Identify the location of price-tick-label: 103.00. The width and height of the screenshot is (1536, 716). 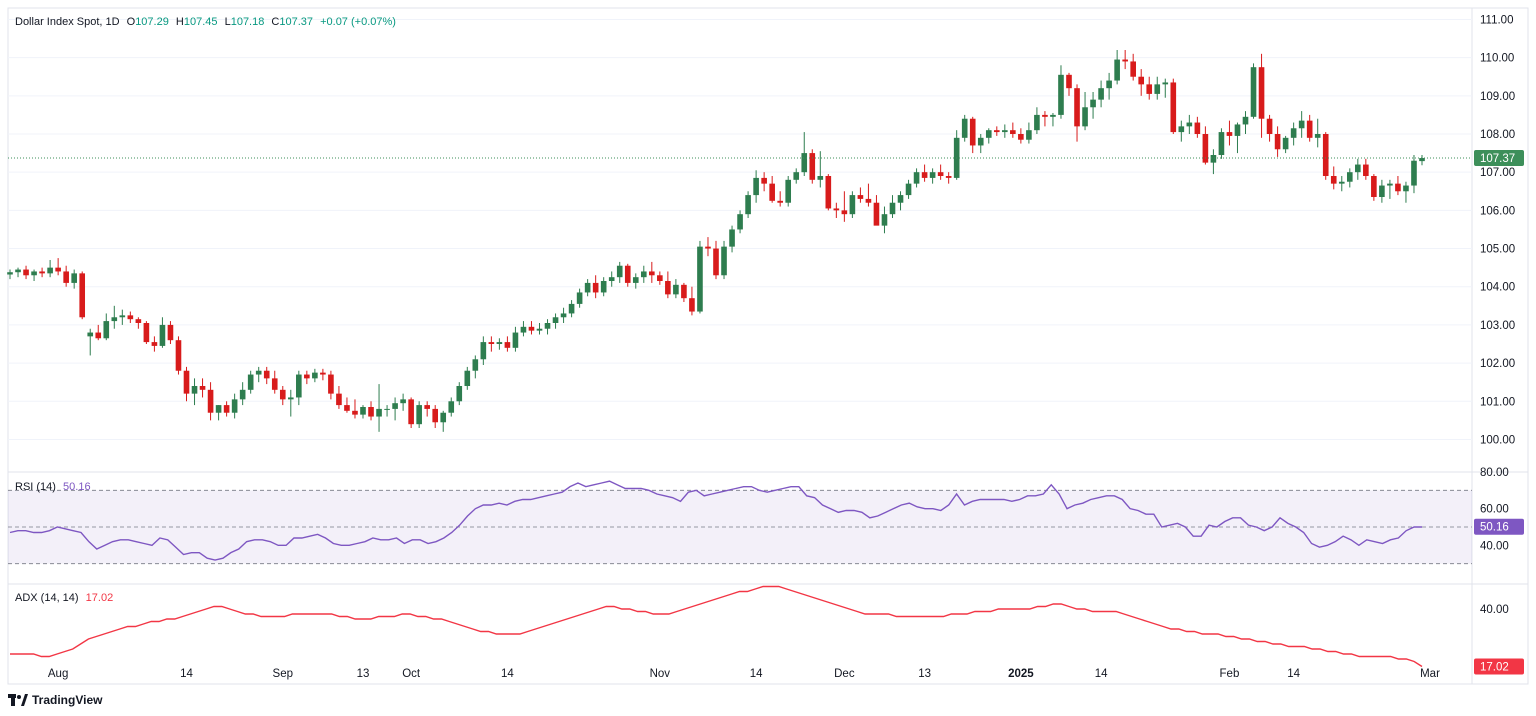
(1497, 326).